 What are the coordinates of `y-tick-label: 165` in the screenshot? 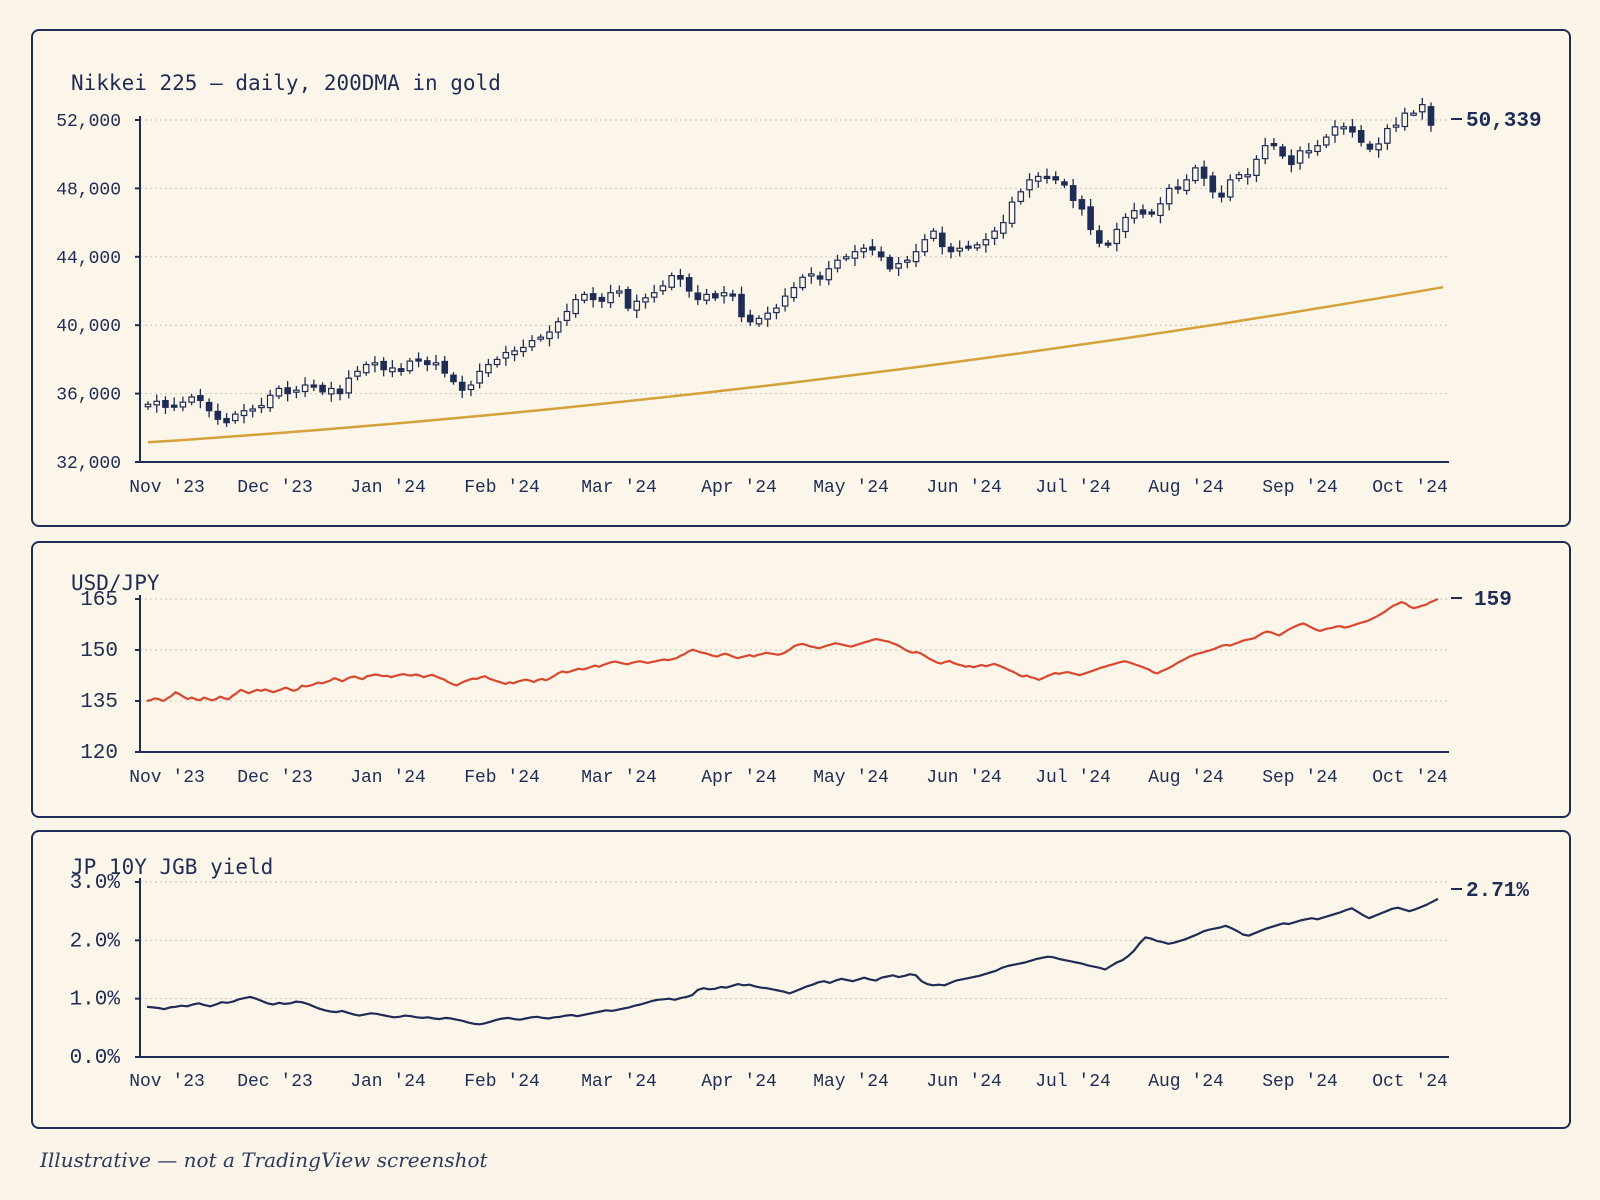 It's located at (99, 600).